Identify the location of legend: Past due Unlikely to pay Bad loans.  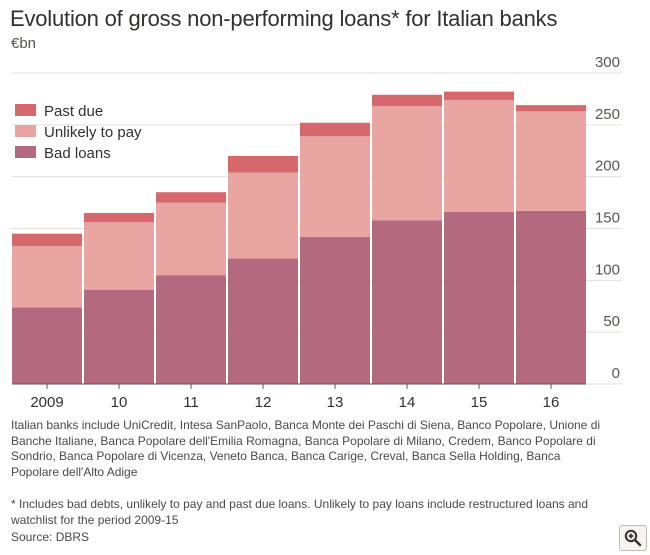
(78, 132).